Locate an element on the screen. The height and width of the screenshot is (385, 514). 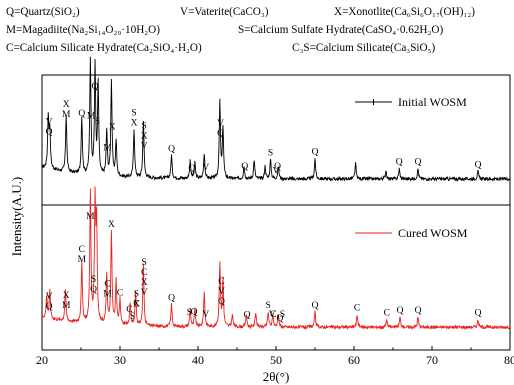
peak-label-bottom-12-1: C is located at coordinates (144, 273).